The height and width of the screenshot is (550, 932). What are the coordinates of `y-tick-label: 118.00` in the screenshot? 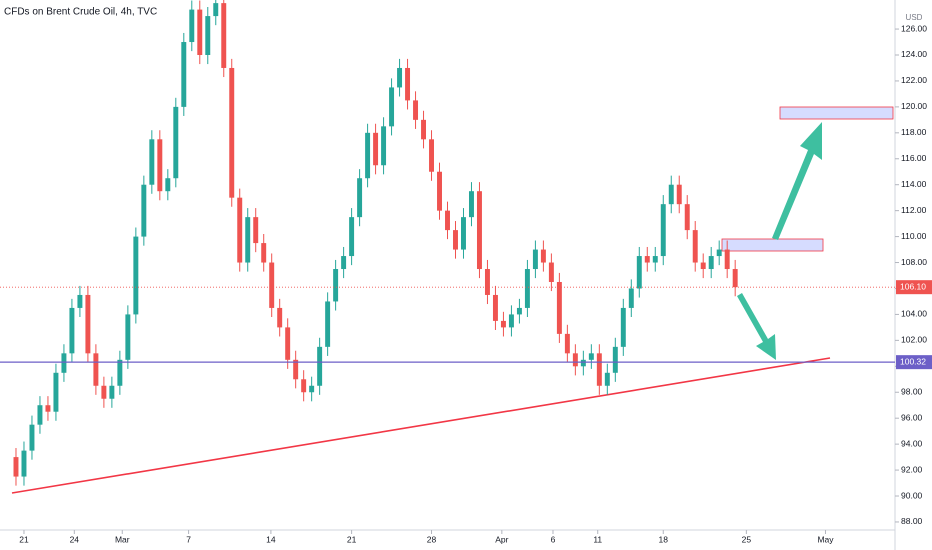 It's located at (914, 132).